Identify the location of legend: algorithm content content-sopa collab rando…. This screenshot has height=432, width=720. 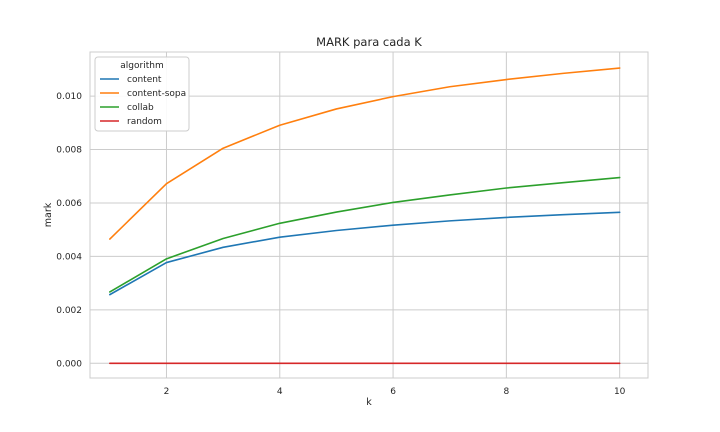
(142, 94).